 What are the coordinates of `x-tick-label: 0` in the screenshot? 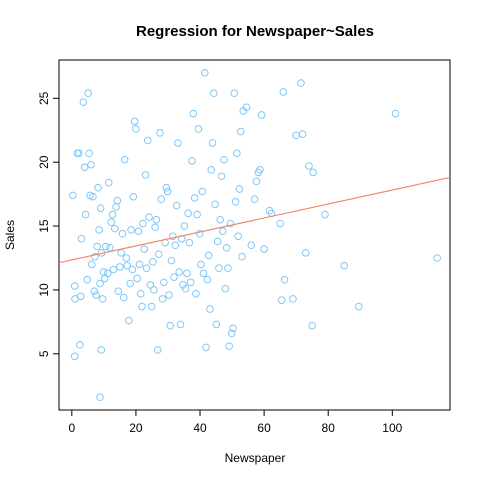 It's located at (71, 428).